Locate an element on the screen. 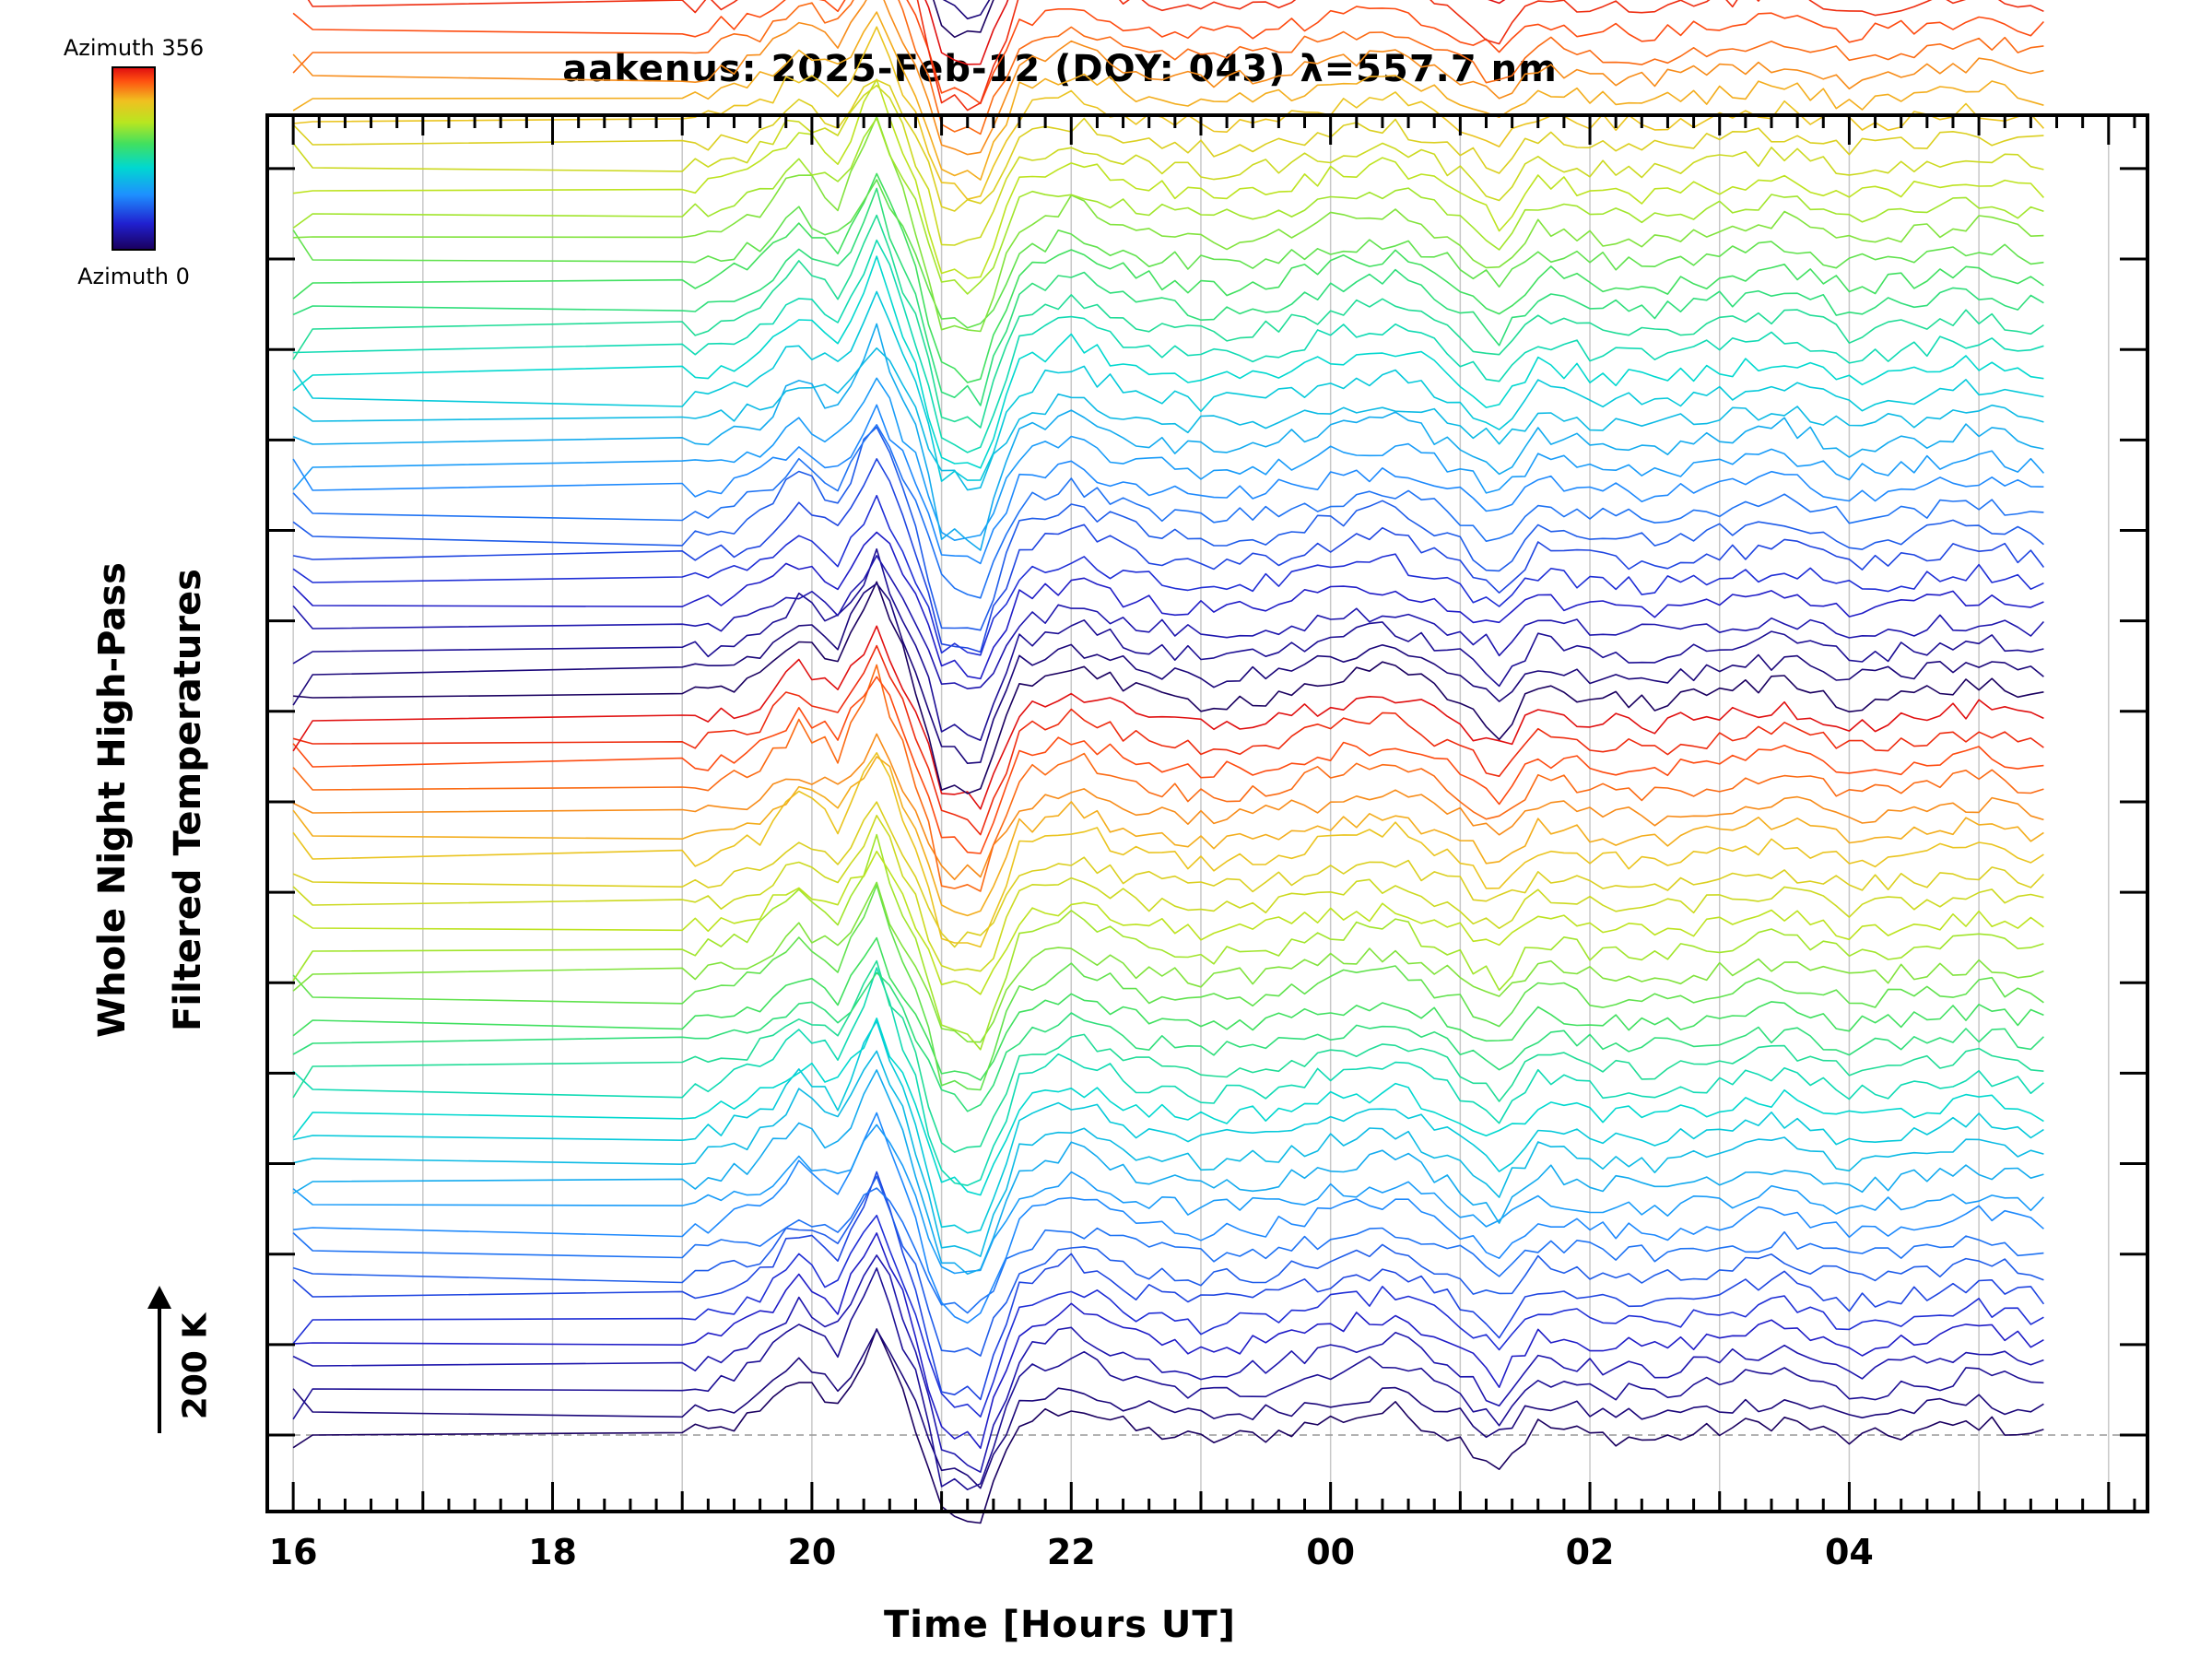 Image resolution: width=2212 pixels, height=1659 pixels. azimuth-colorbar is located at coordinates (134, 158).